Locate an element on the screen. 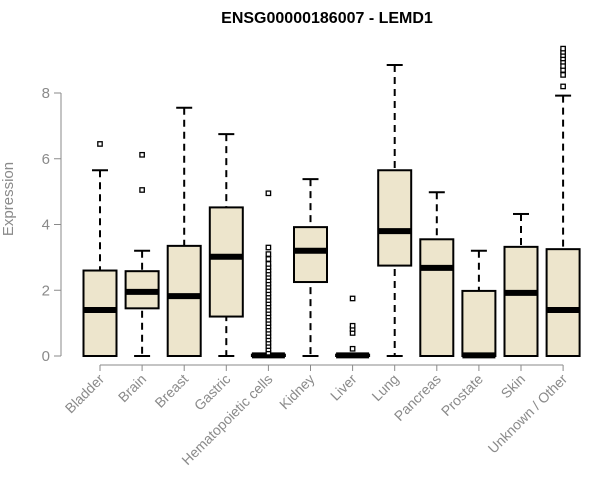  x-tick-label: Brain is located at coordinates (132, 388).